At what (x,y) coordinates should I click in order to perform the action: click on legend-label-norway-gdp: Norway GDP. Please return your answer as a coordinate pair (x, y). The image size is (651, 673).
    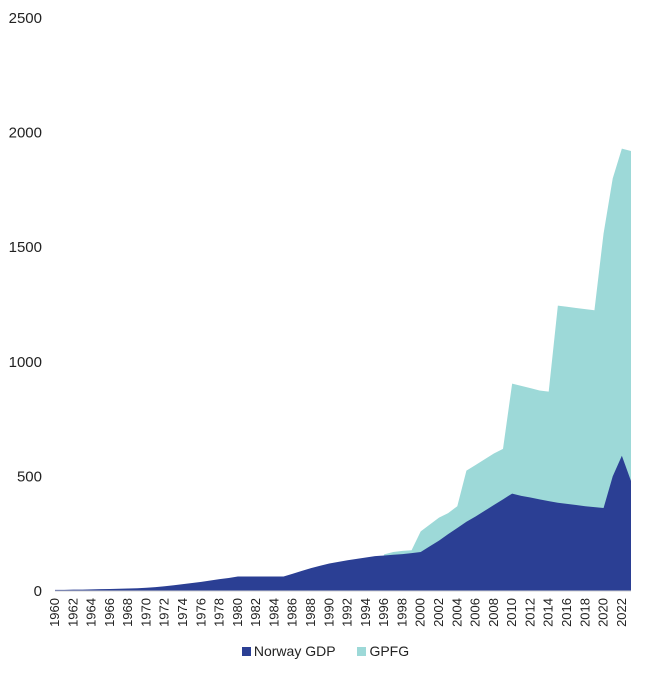
    Looking at the image, I should click on (294, 651).